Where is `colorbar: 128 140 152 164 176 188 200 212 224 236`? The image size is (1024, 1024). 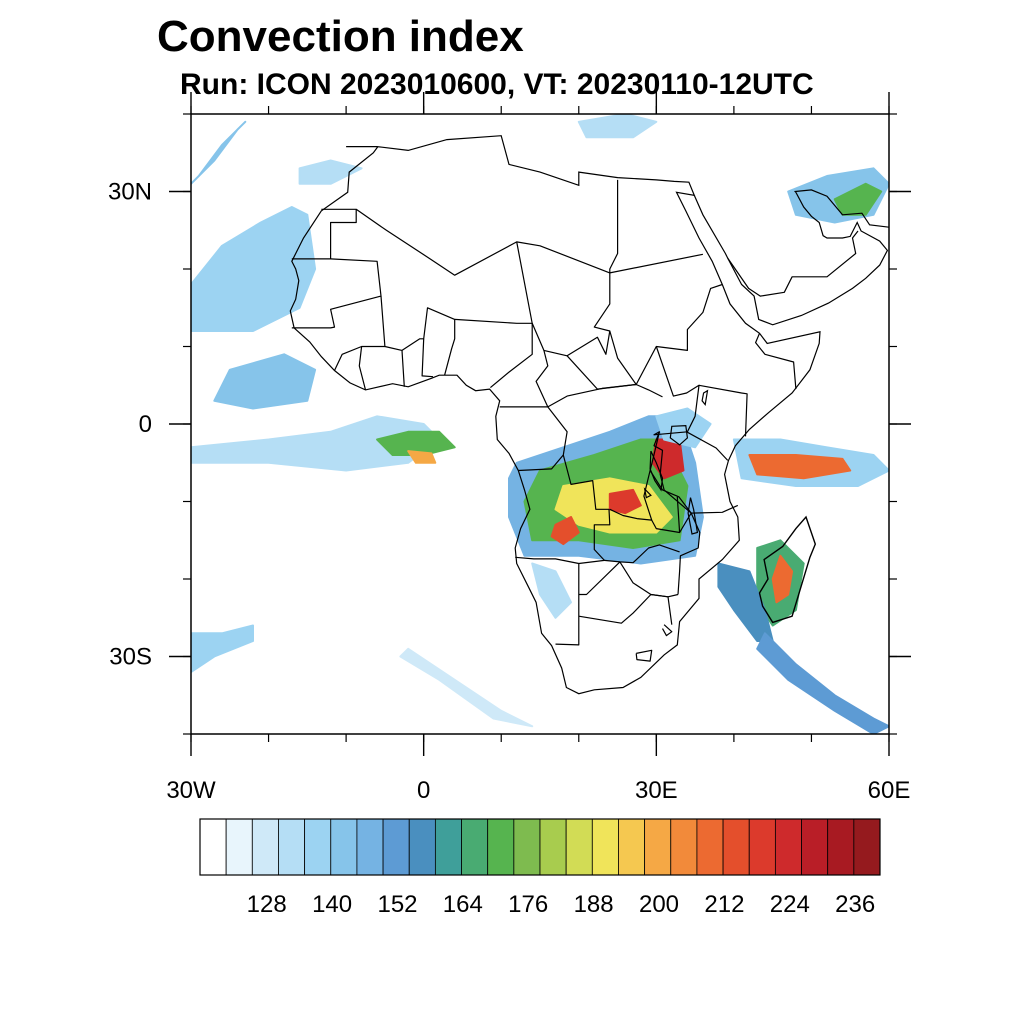
colorbar: 128 140 152 164 176 188 200 212 224 236 is located at coordinates (540, 868).